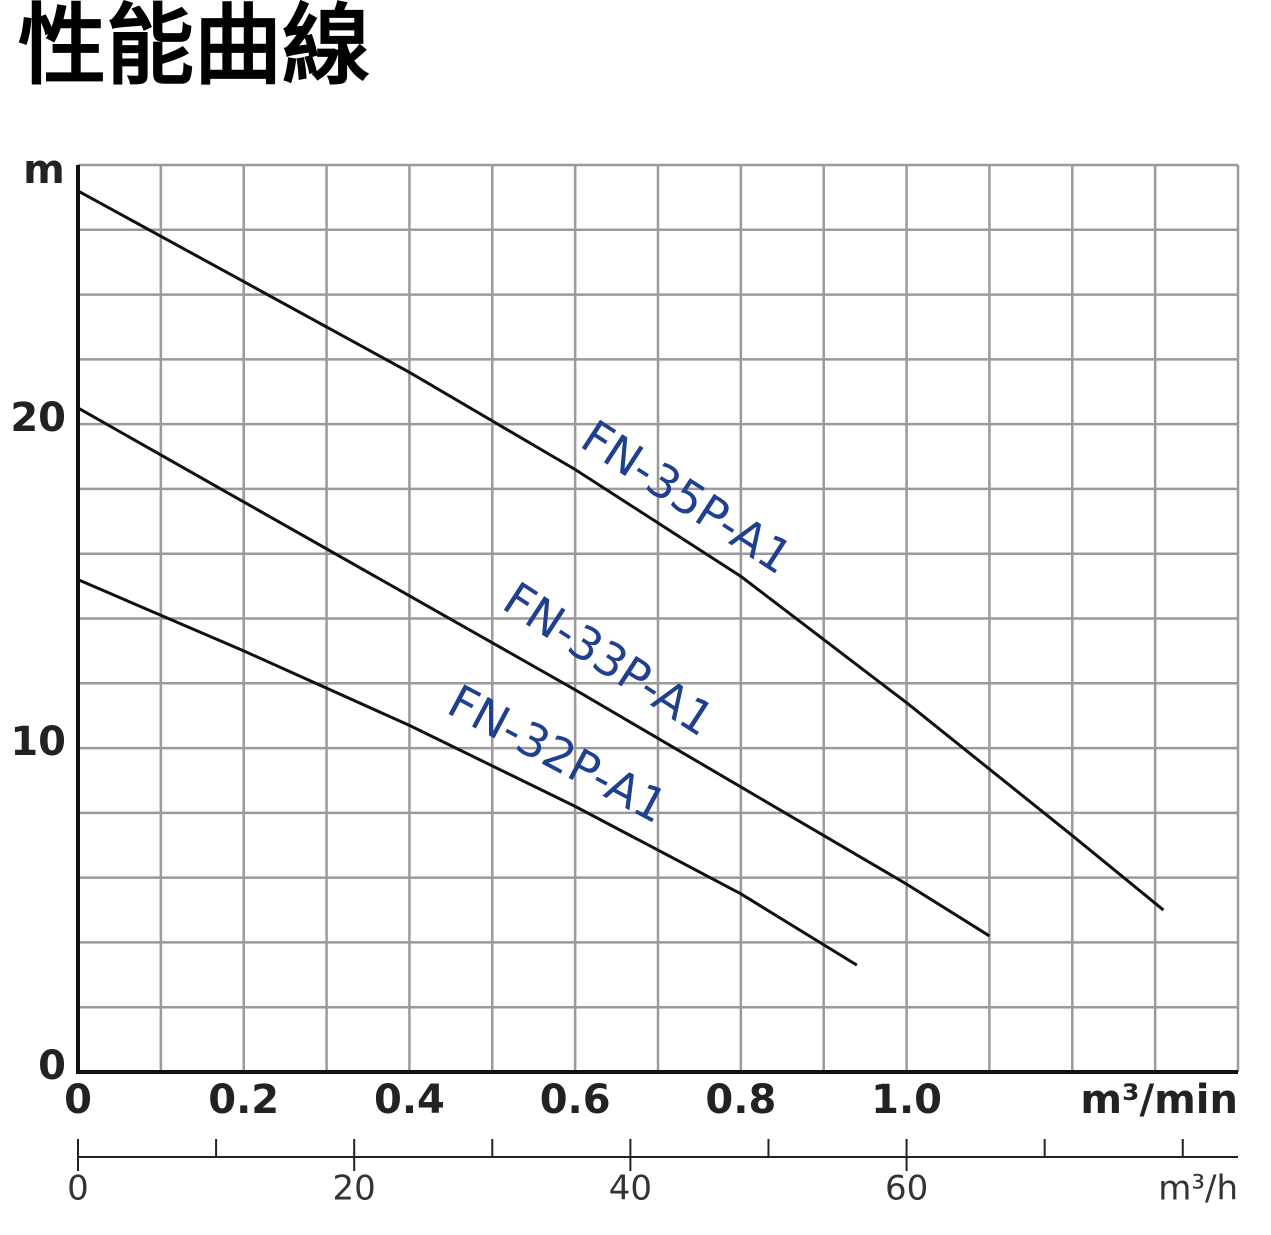 Image resolution: width=1271 pixels, height=1235 pixels. What do you see at coordinates (44, 170) in the screenshot?
I see `y-axis-label: m` at bounding box center [44, 170].